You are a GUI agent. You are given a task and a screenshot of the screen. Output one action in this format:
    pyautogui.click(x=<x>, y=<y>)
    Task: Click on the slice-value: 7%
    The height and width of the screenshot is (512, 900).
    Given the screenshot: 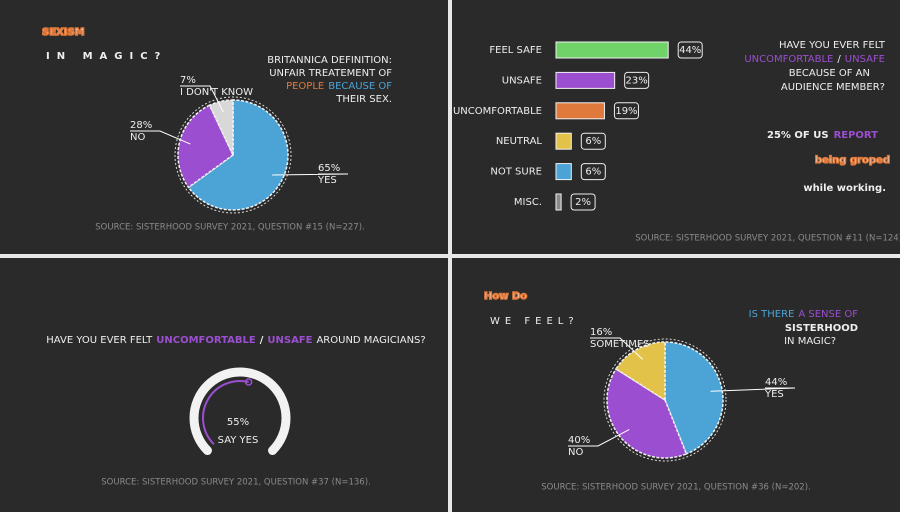 What is the action you would take?
    pyautogui.click(x=188, y=80)
    